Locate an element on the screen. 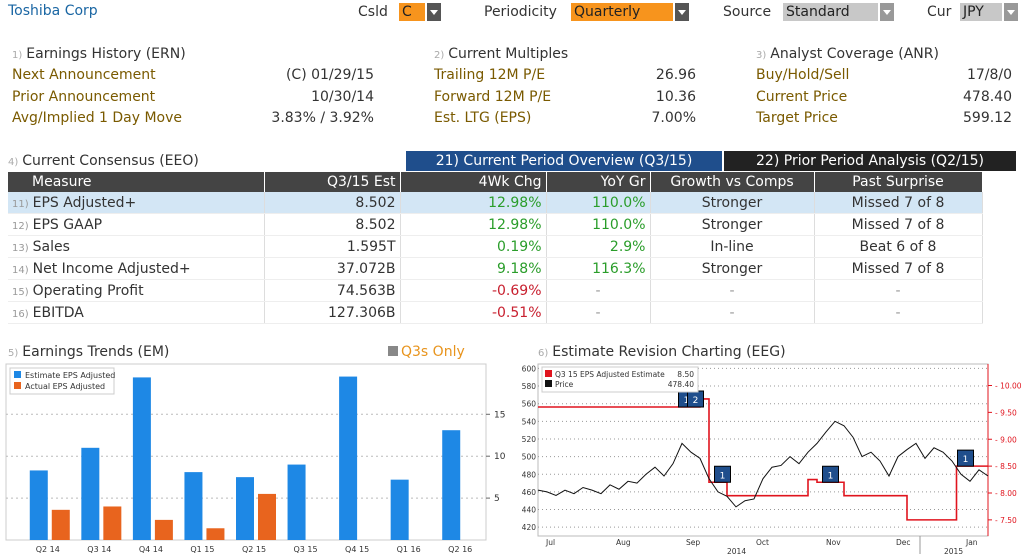 Image resolution: width=1024 pixels, height=556 pixels. source-select: Standard is located at coordinates (830, 12).